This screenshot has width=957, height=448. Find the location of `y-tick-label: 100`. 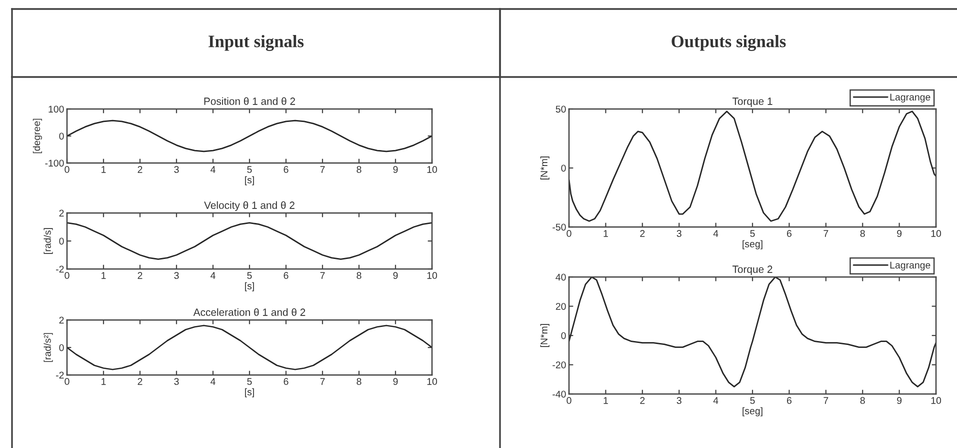

y-tick-label: 100 is located at coordinates (56, 109).